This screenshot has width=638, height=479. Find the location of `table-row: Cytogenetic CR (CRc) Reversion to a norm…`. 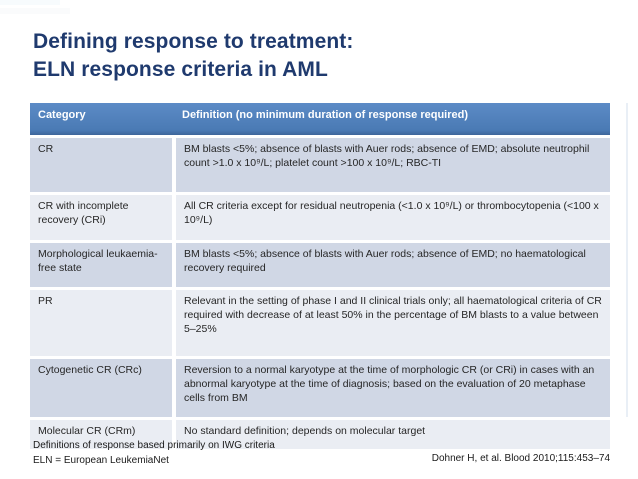

table-row: Cytogenetic CR (CRc) Reversion to a norm… is located at coordinates (320, 388).